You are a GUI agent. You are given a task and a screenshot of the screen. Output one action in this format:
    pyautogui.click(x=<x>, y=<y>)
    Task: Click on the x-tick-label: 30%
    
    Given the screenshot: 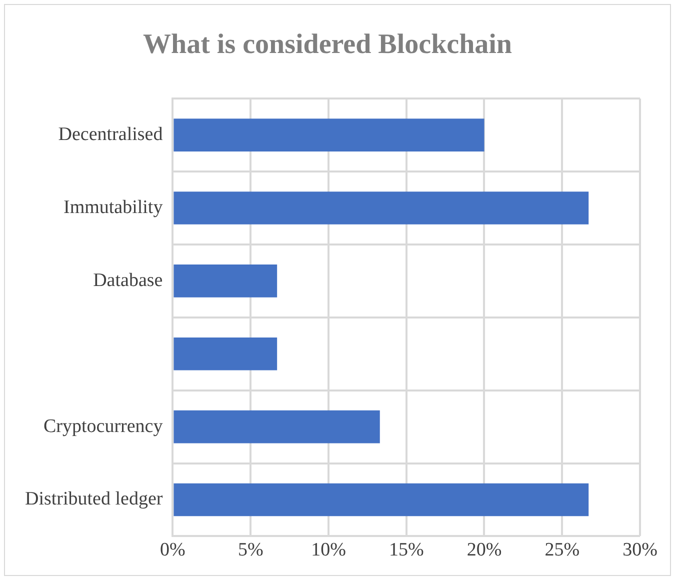 What is the action you would take?
    pyautogui.click(x=640, y=550)
    